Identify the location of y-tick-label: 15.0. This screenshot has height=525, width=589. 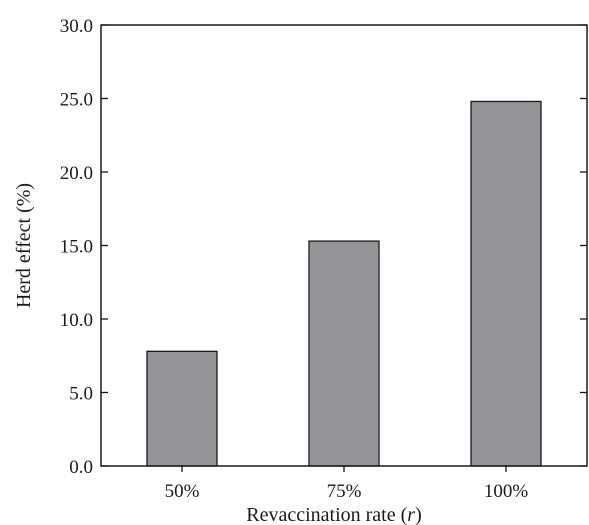
(76, 247).